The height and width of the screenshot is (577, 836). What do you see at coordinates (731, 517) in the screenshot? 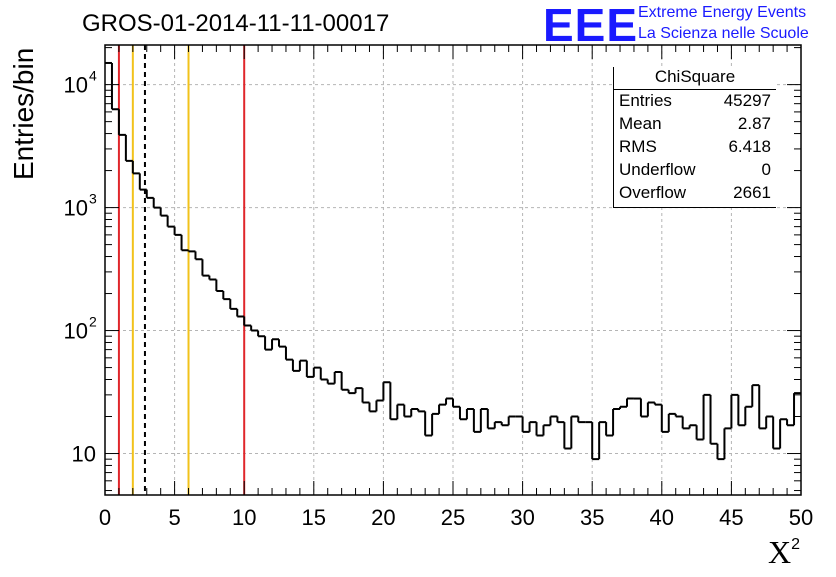
I see `x-tick-label: 45` at bounding box center [731, 517].